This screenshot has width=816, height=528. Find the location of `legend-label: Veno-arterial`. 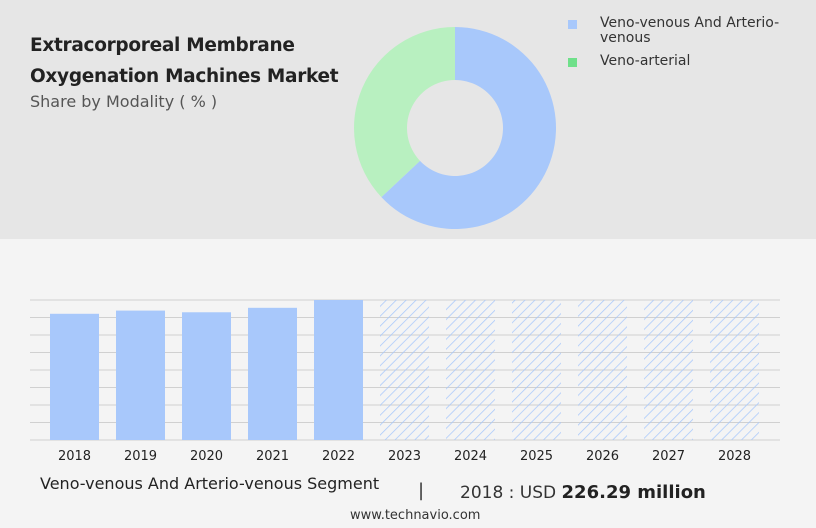

legend-label: Veno-arterial is located at coordinates (645, 61).